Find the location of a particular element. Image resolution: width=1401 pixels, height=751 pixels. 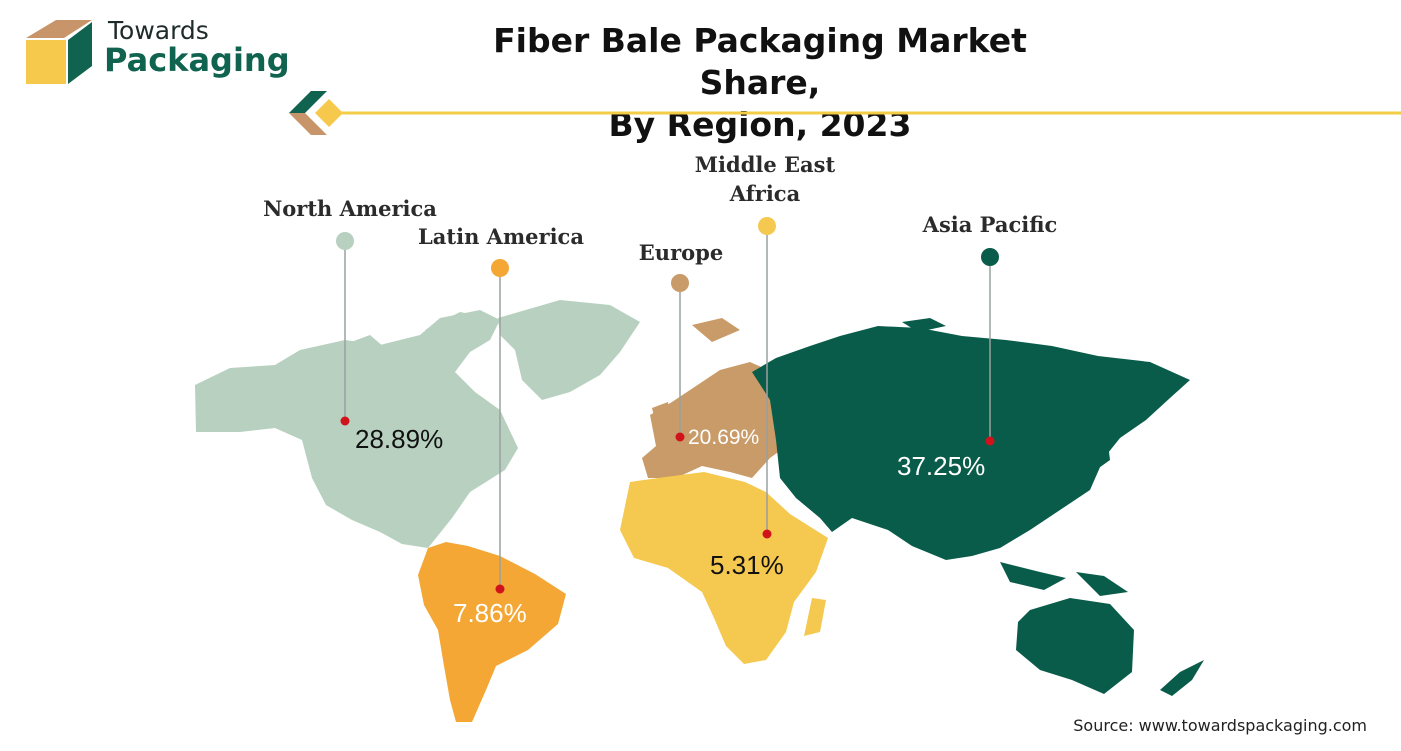

latin-america-marker is located at coordinates (500, 268).